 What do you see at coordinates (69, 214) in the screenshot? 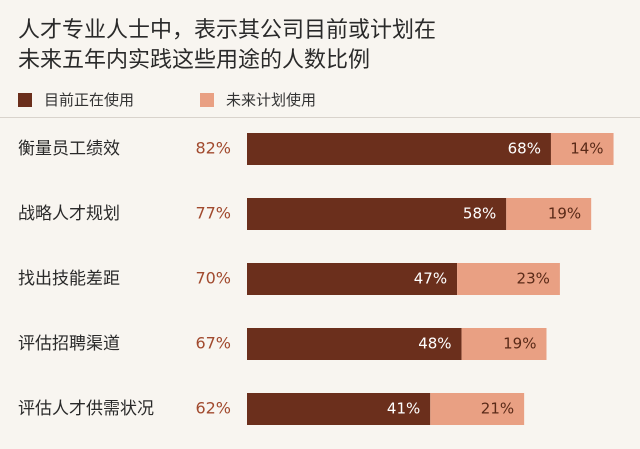
I see `category-label: 战略人才规划` at bounding box center [69, 214].